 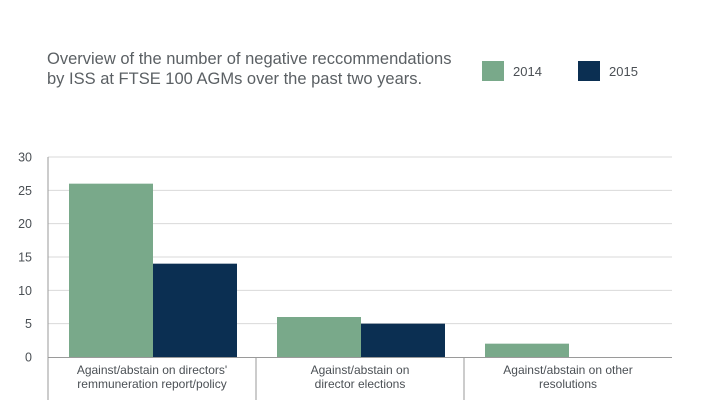 What do you see at coordinates (360, 370) in the screenshot?
I see `category-label-1-line-1: Against/abstain on` at bounding box center [360, 370].